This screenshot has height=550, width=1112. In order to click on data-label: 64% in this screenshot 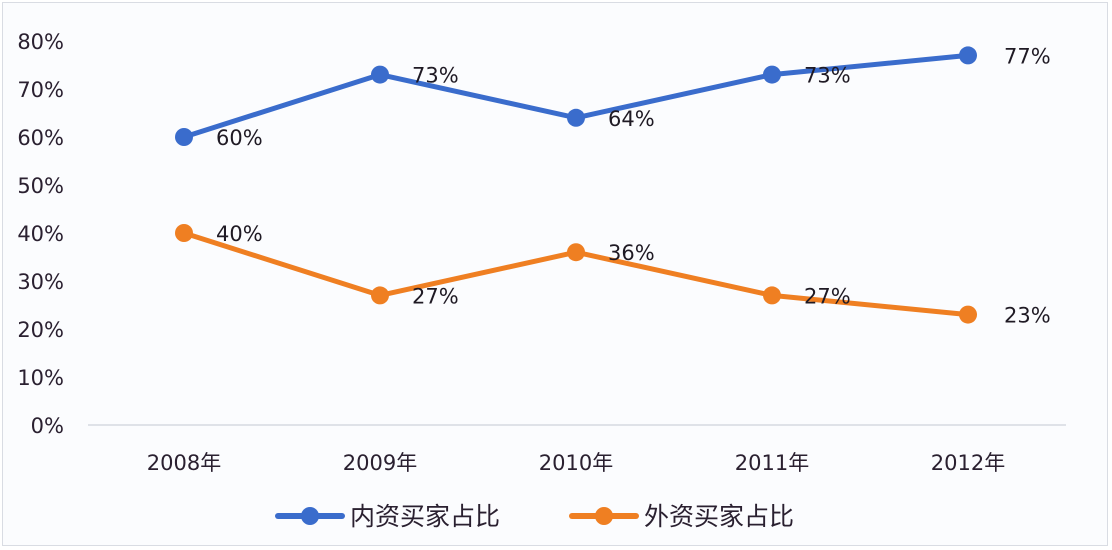, I will do `click(631, 119)`.